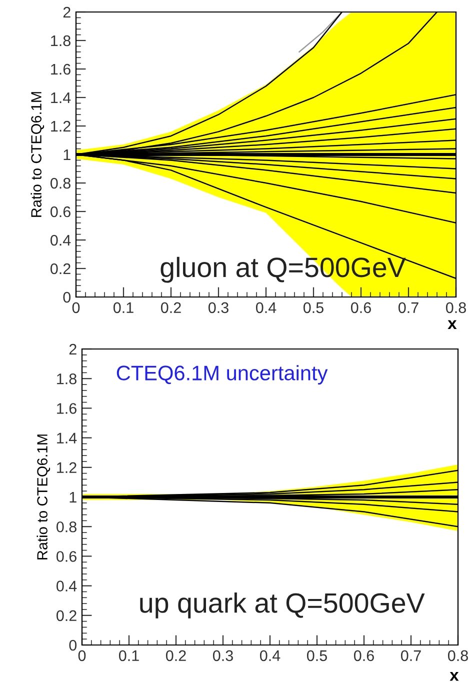  What do you see at coordinates (222, 375) in the screenshot?
I see `annotation: CTEQ6.1M uncertainty` at bounding box center [222, 375].